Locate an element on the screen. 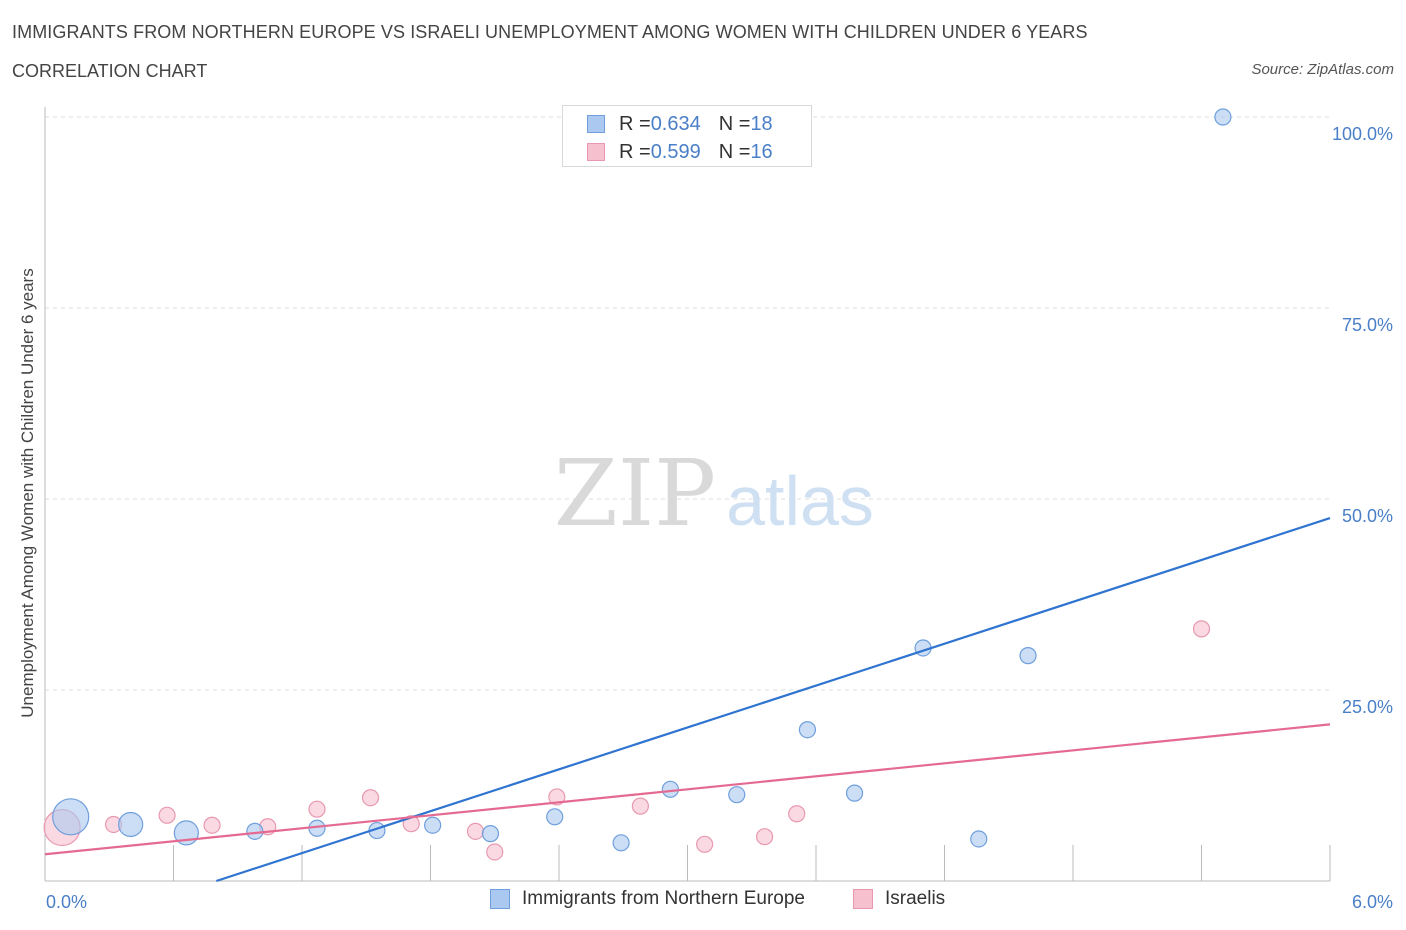  y-tick-label: 100.0% is located at coordinates (1362, 134).